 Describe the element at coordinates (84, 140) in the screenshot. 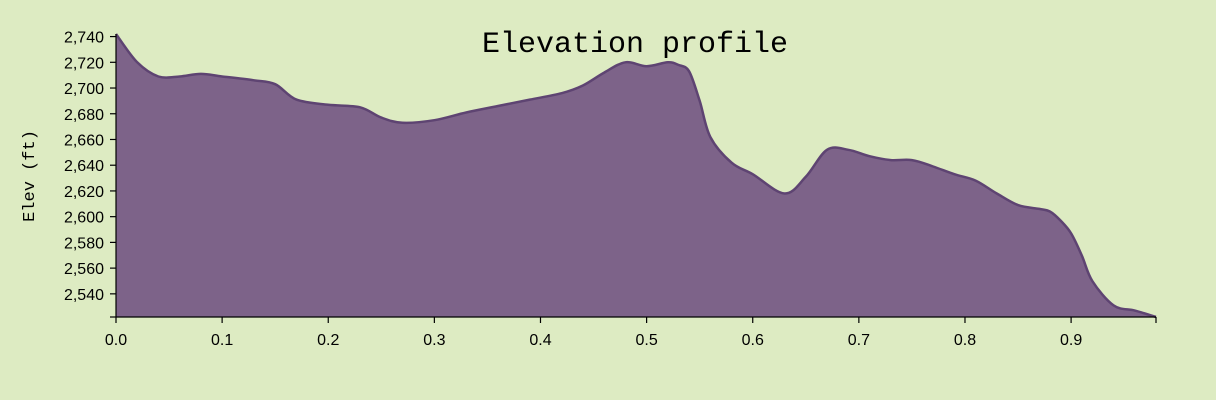

I see `y-tick-label: 2,660` at that location.